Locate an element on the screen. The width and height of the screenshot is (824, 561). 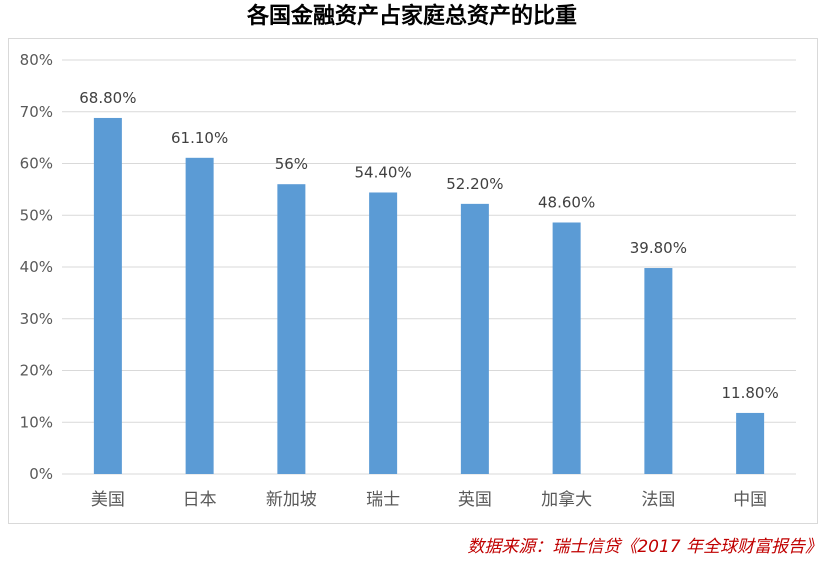
category-label: 中国 is located at coordinates (750, 500).